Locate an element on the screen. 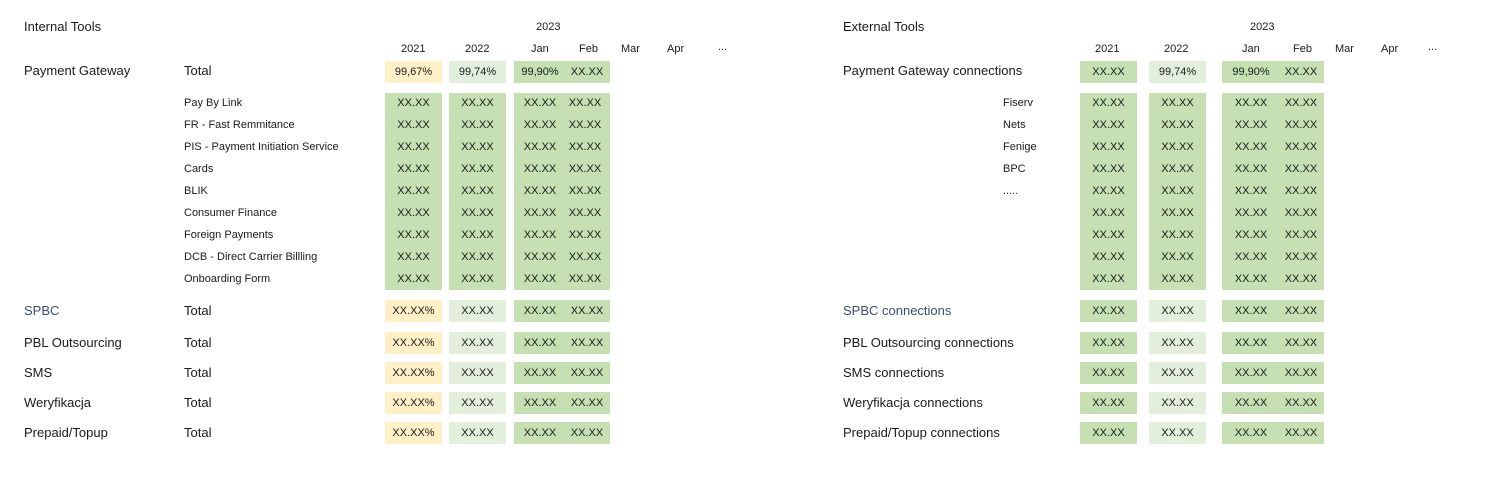 This screenshot has width=1510, height=485. row-label: SPBC connections is located at coordinates (897, 310).